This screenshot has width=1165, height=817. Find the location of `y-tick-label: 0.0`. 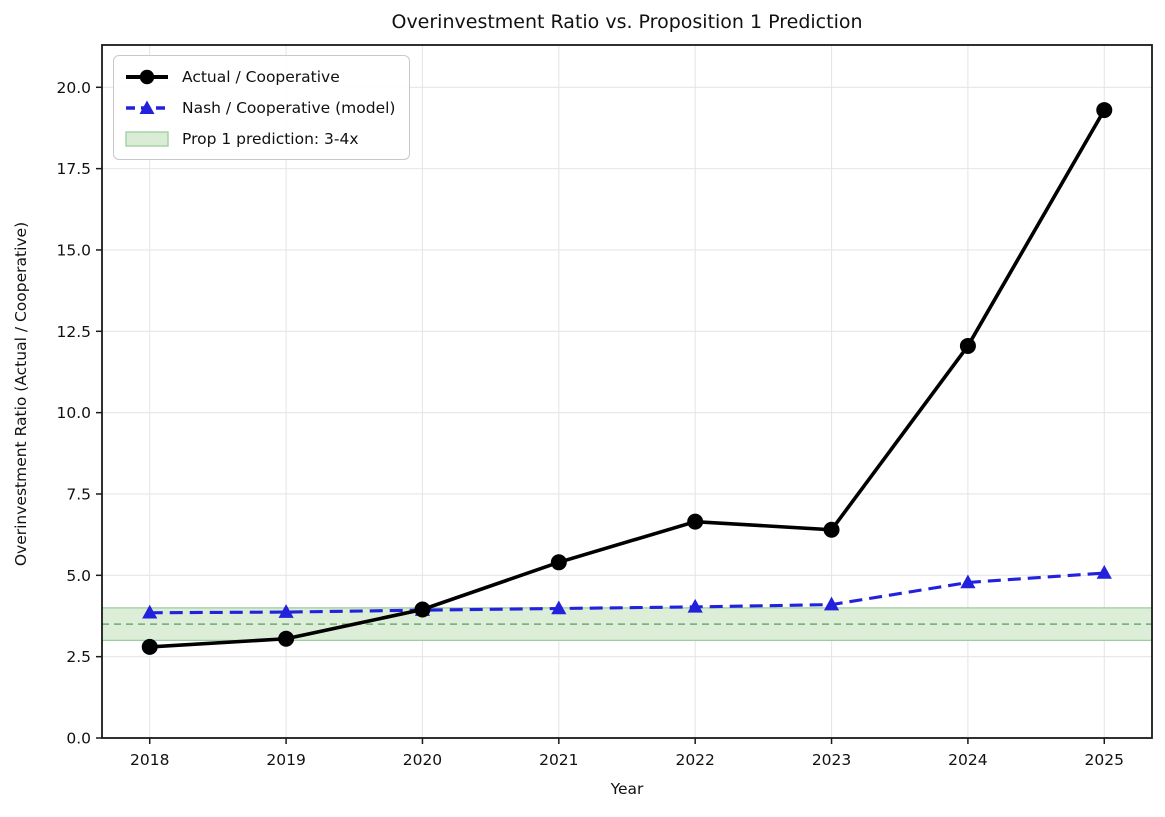

y-tick-label: 0.0 is located at coordinates (78, 739).